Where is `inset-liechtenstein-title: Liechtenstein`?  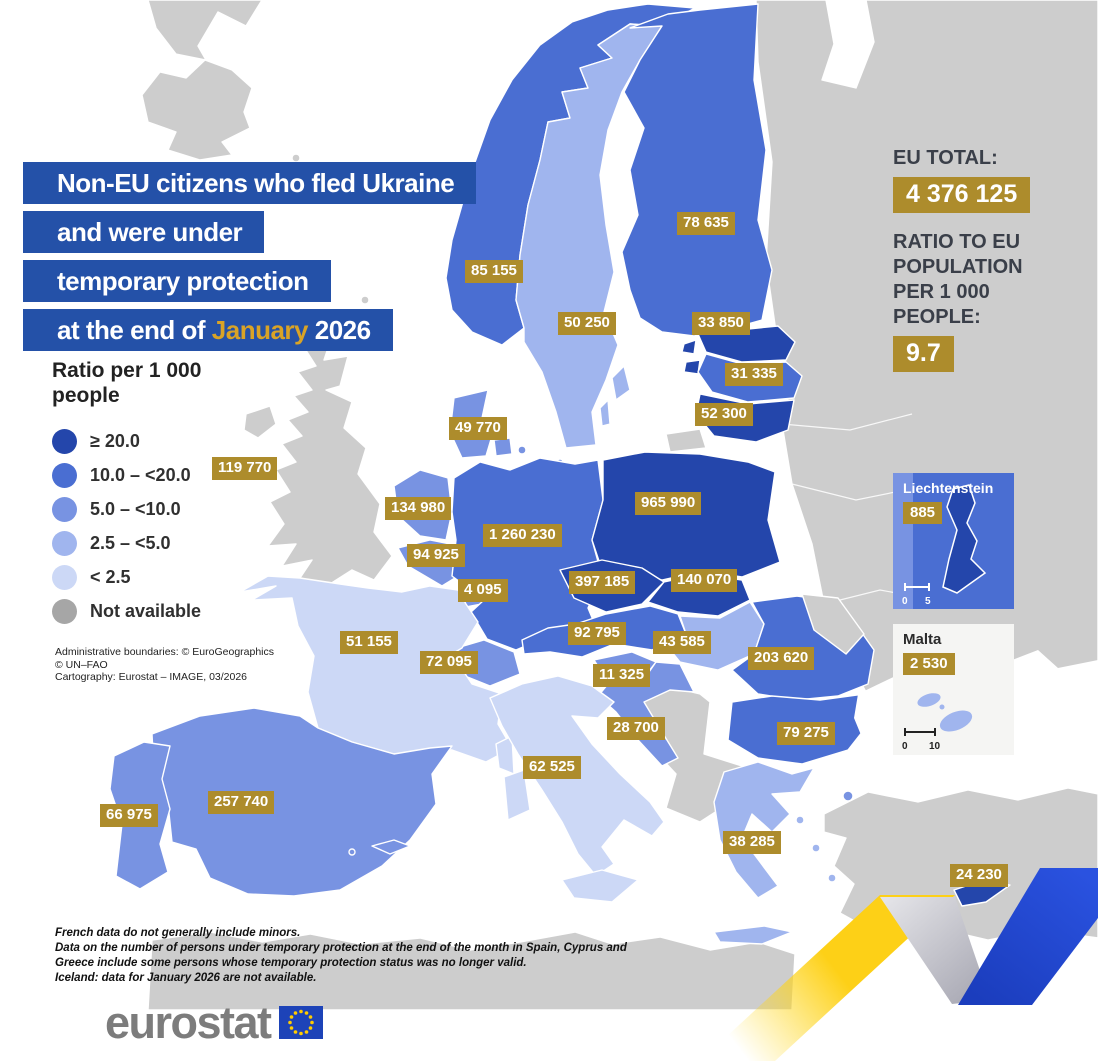
inset-liechtenstein-title: Liechtenstein is located at coordinates (948, 488).